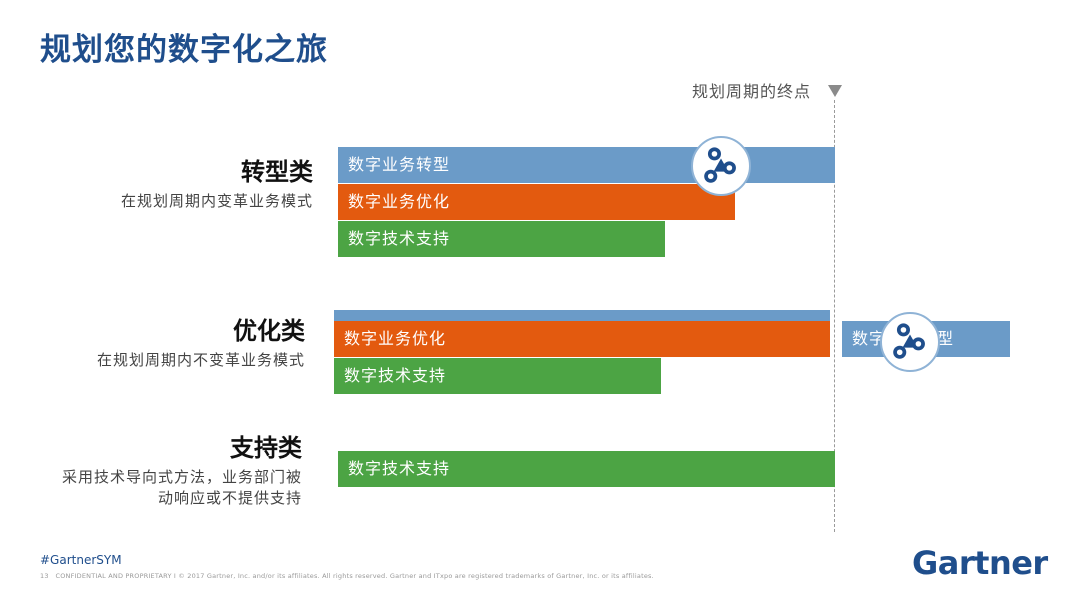 The height and width of the screenshot is (608, 1080). What do you see at coordinates (277, 172) in the screenshot?
I see `category-title-transform: 转型类` at bounding box center [277, 172].